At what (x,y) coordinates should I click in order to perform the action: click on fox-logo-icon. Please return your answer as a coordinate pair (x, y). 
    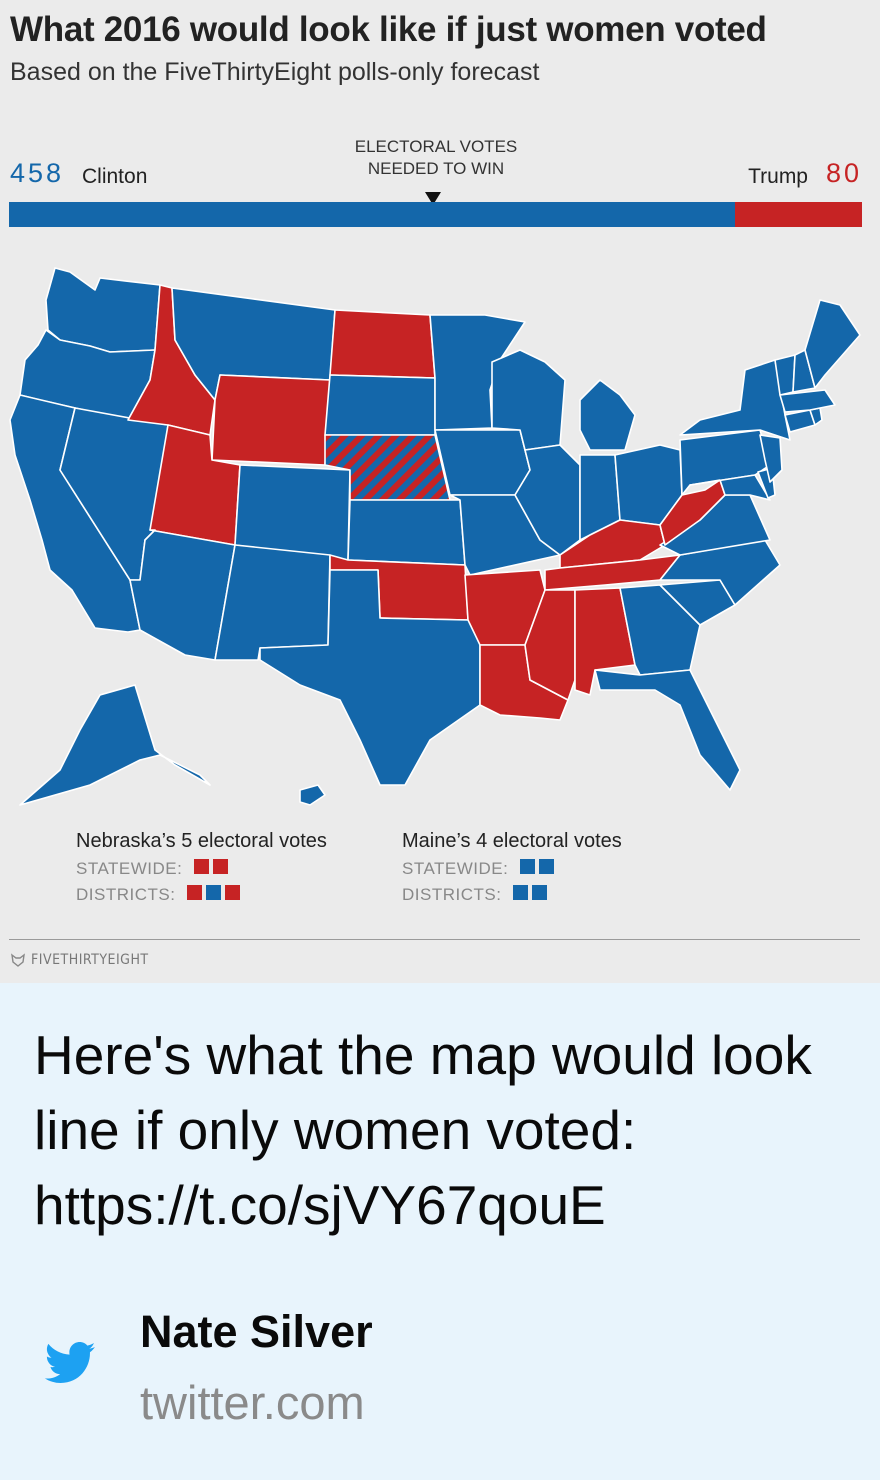
    Looking at the image, I should click on (18, 960).